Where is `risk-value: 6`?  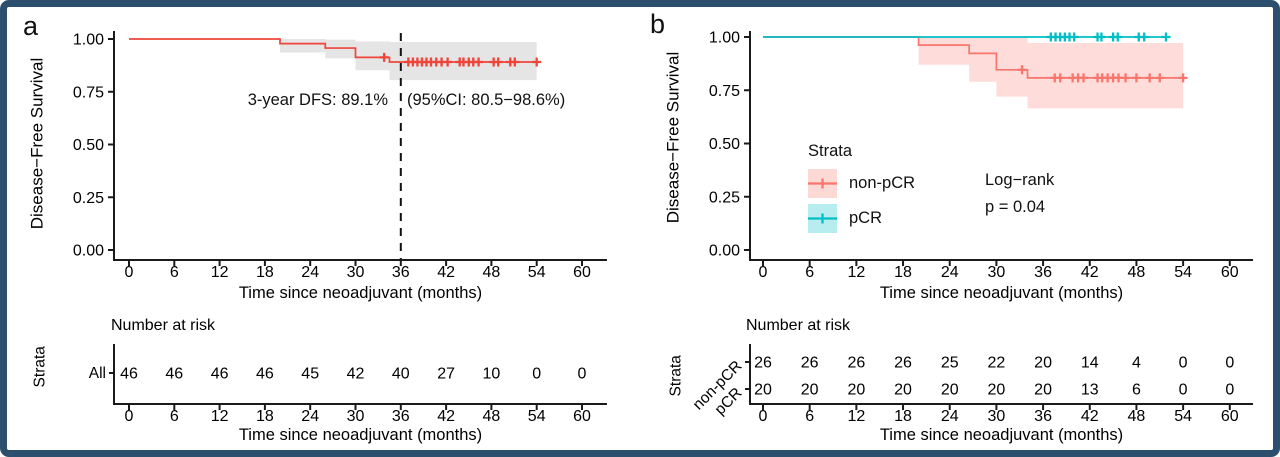
risk-value: 6 is located at coordinates (1136, 390).